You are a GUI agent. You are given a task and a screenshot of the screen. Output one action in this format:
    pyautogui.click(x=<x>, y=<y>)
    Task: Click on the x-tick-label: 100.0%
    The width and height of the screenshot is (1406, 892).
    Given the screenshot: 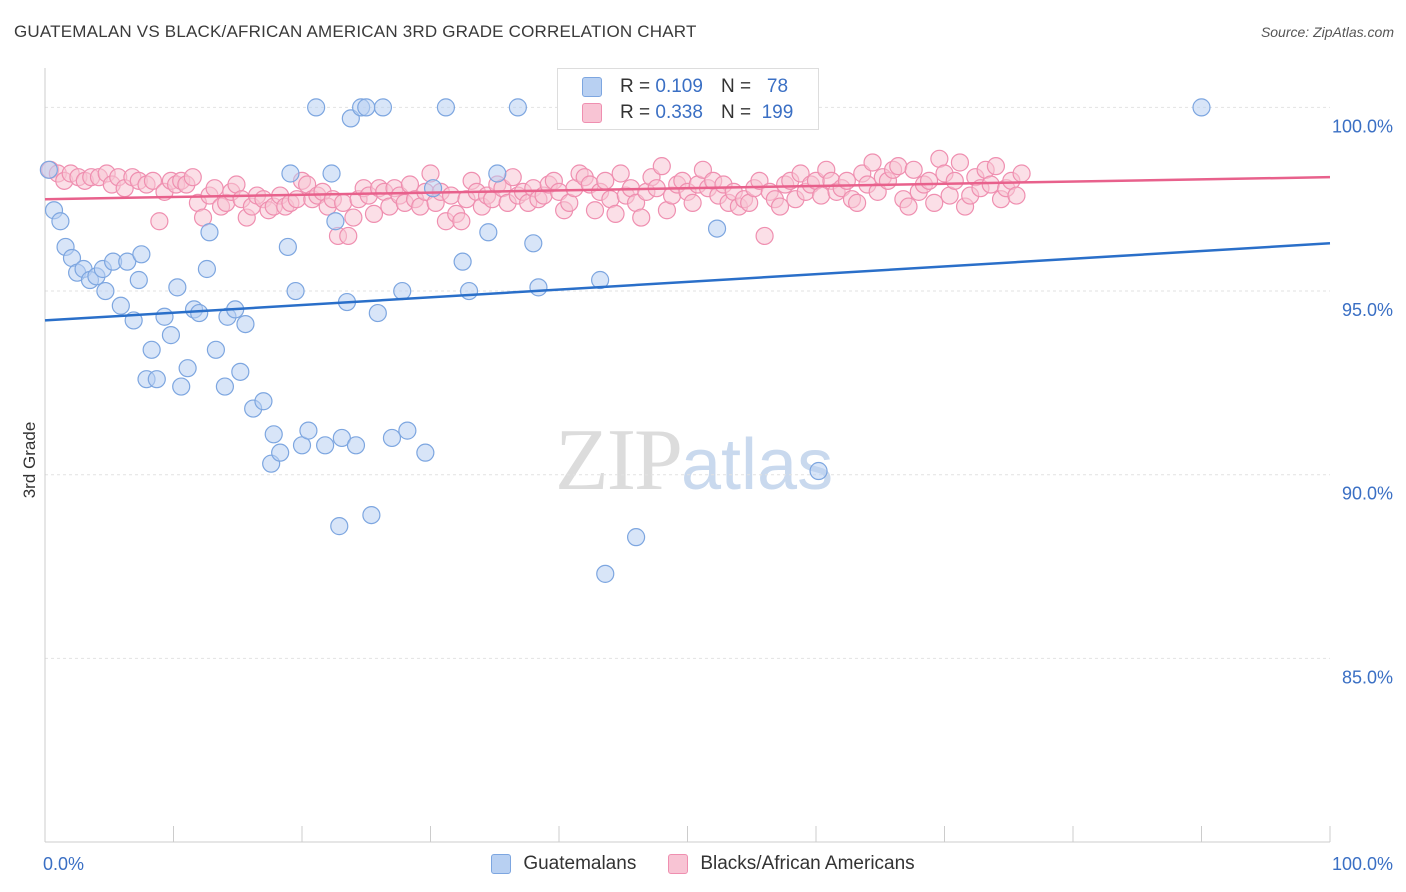 What is the action you would take?
    pyautogui.click(x=1362, y=864)
    